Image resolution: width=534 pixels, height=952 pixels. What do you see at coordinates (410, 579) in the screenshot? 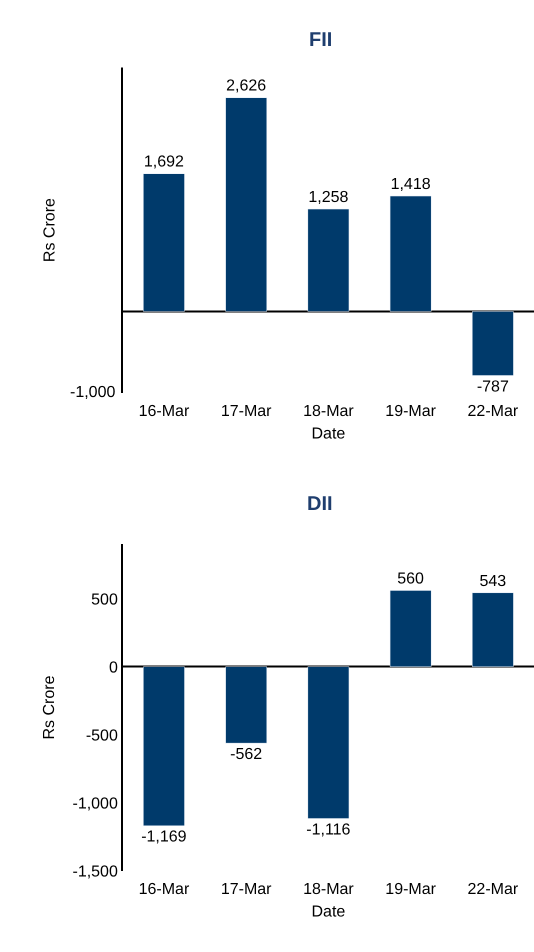
I see `data-label: 560` at bounding box center [410, 579].